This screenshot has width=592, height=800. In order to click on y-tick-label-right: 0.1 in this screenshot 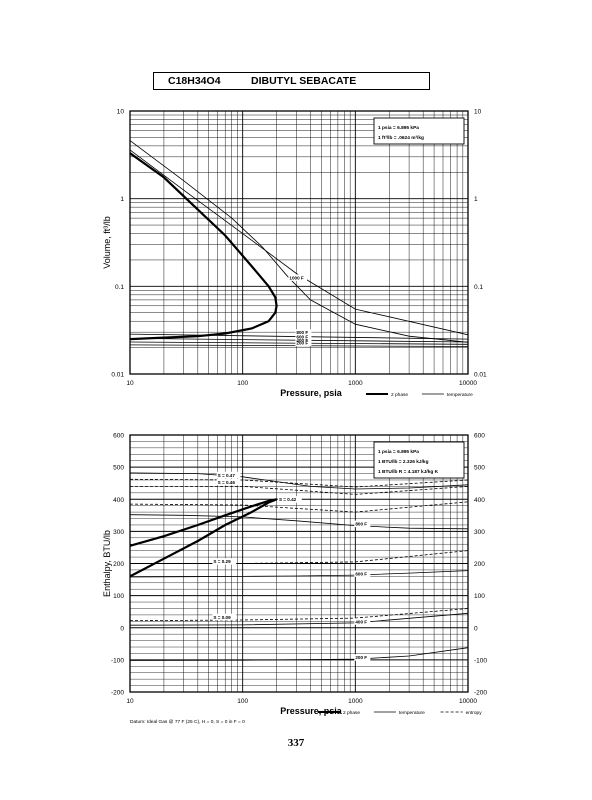, I will do `click(478, 287)`.